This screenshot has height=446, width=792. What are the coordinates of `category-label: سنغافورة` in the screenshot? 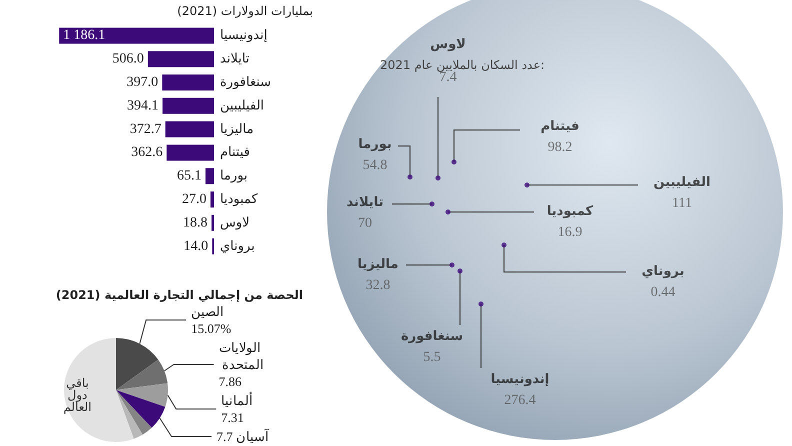 It's located at (432, 336).